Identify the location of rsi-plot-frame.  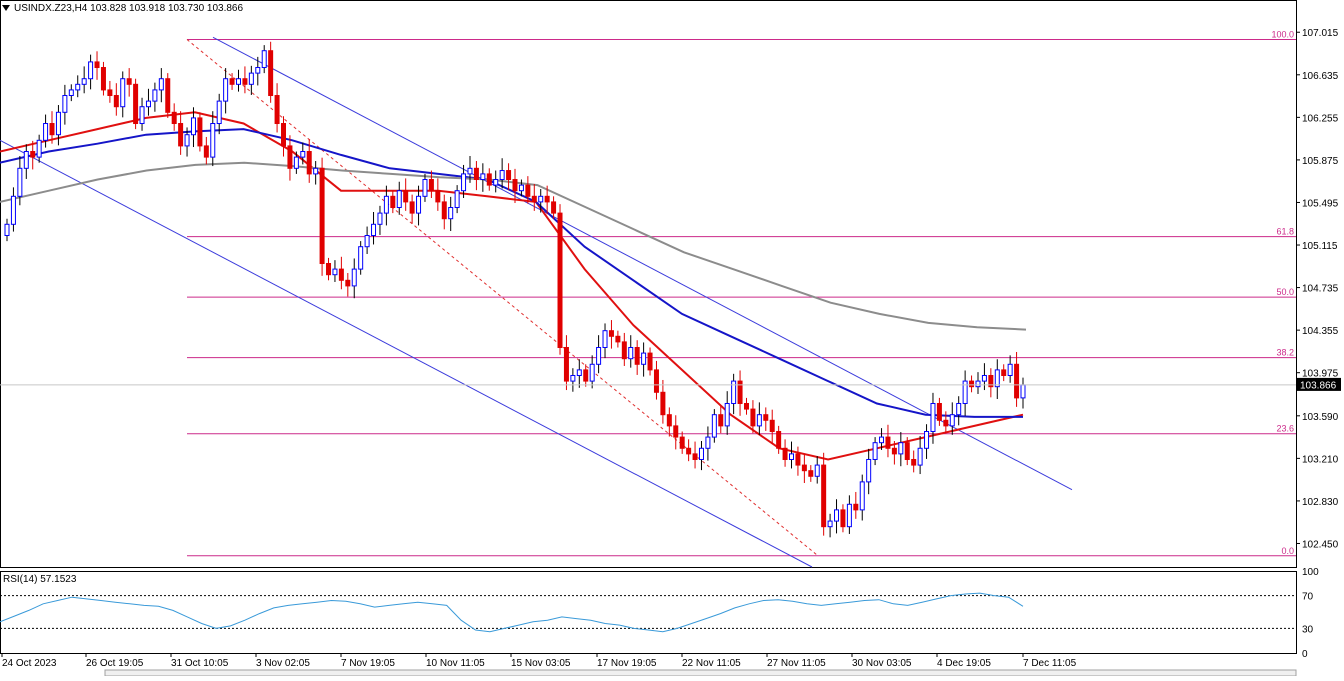
(648, 612).